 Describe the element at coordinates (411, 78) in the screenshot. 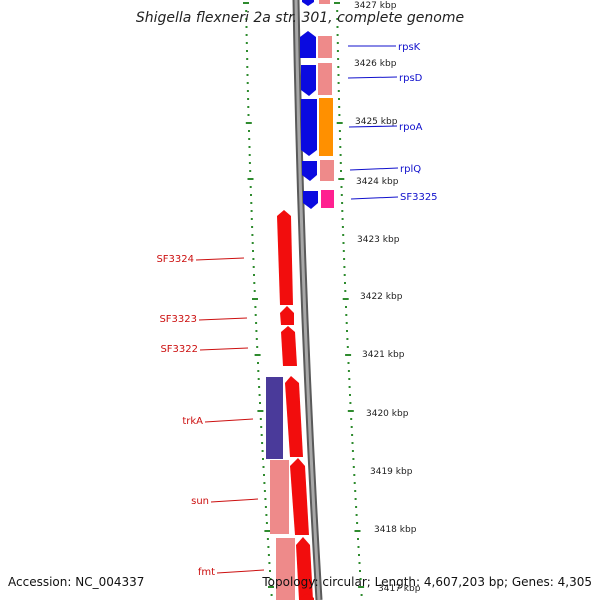

I see `gene-label-rpsD: rpsD` at that location.